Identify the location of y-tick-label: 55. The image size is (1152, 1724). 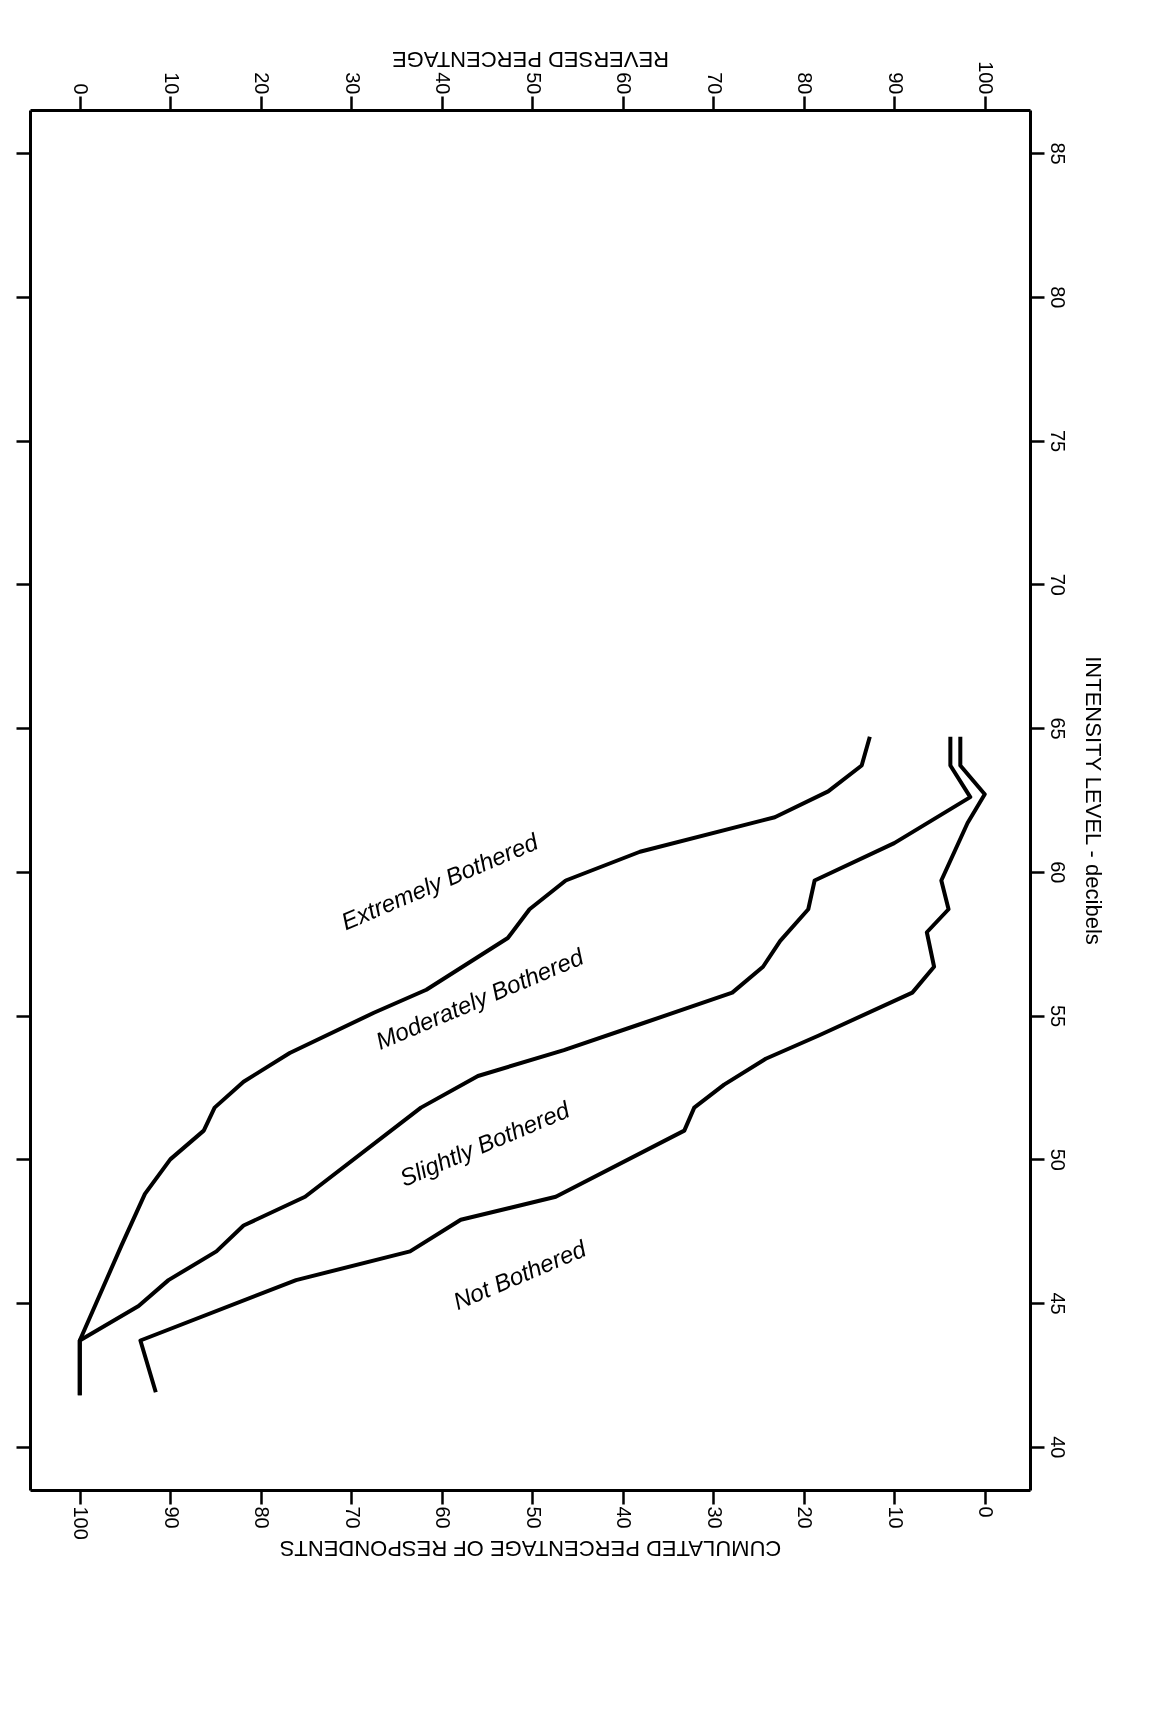
(1057, 1016).